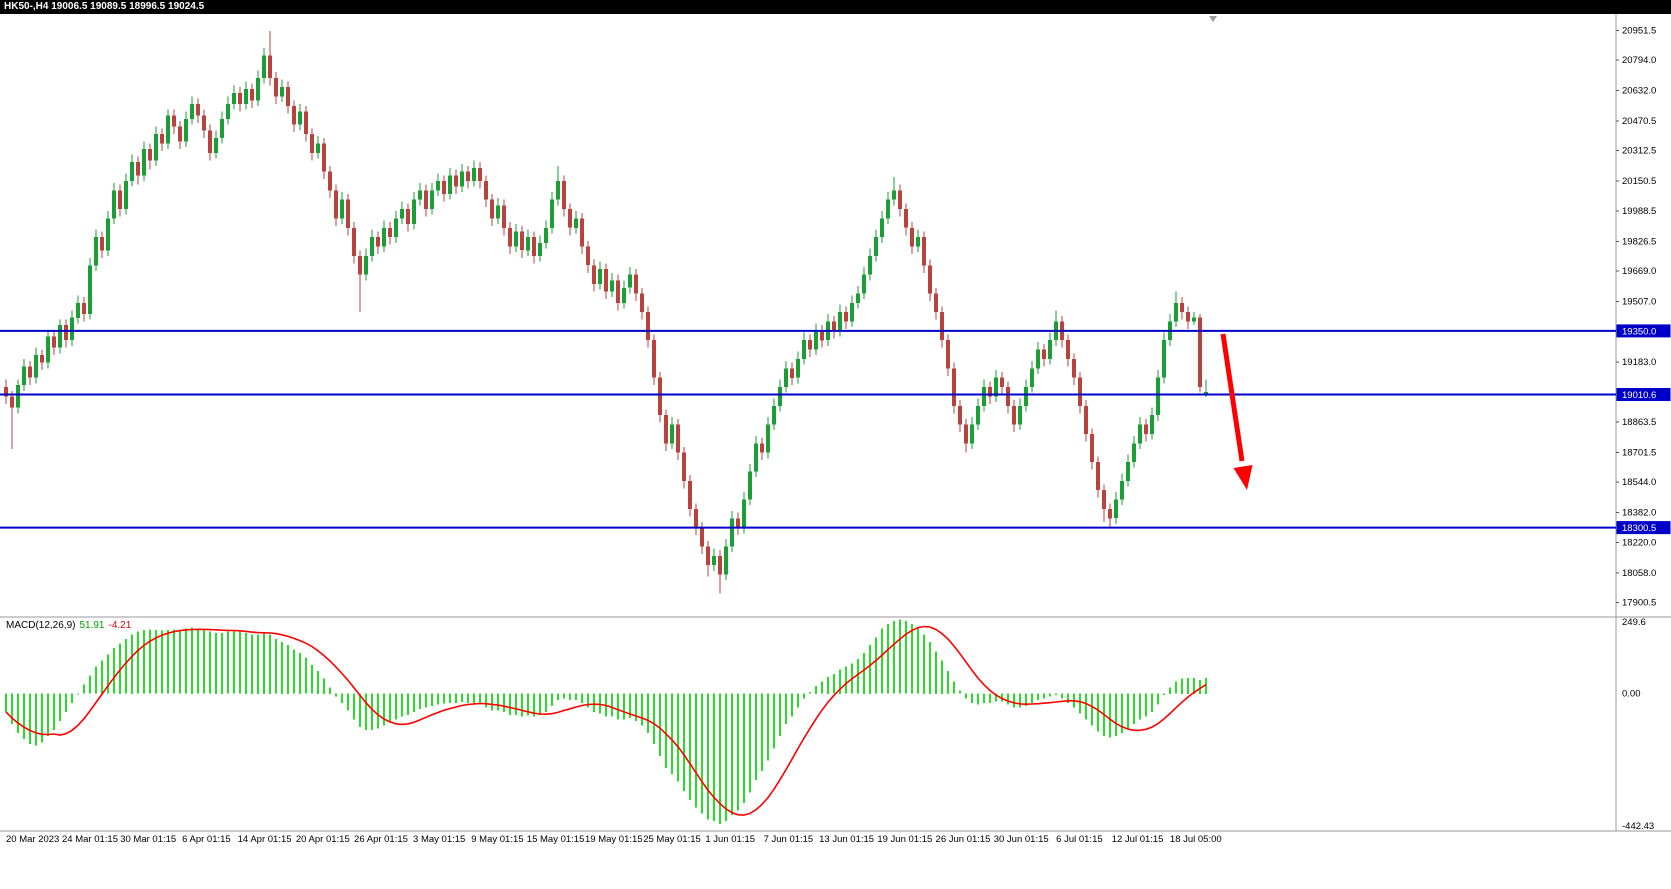  Describe the element at coordinates (1639, 331) in the screenshot. I see `svg-text: 19350.0` at that location.